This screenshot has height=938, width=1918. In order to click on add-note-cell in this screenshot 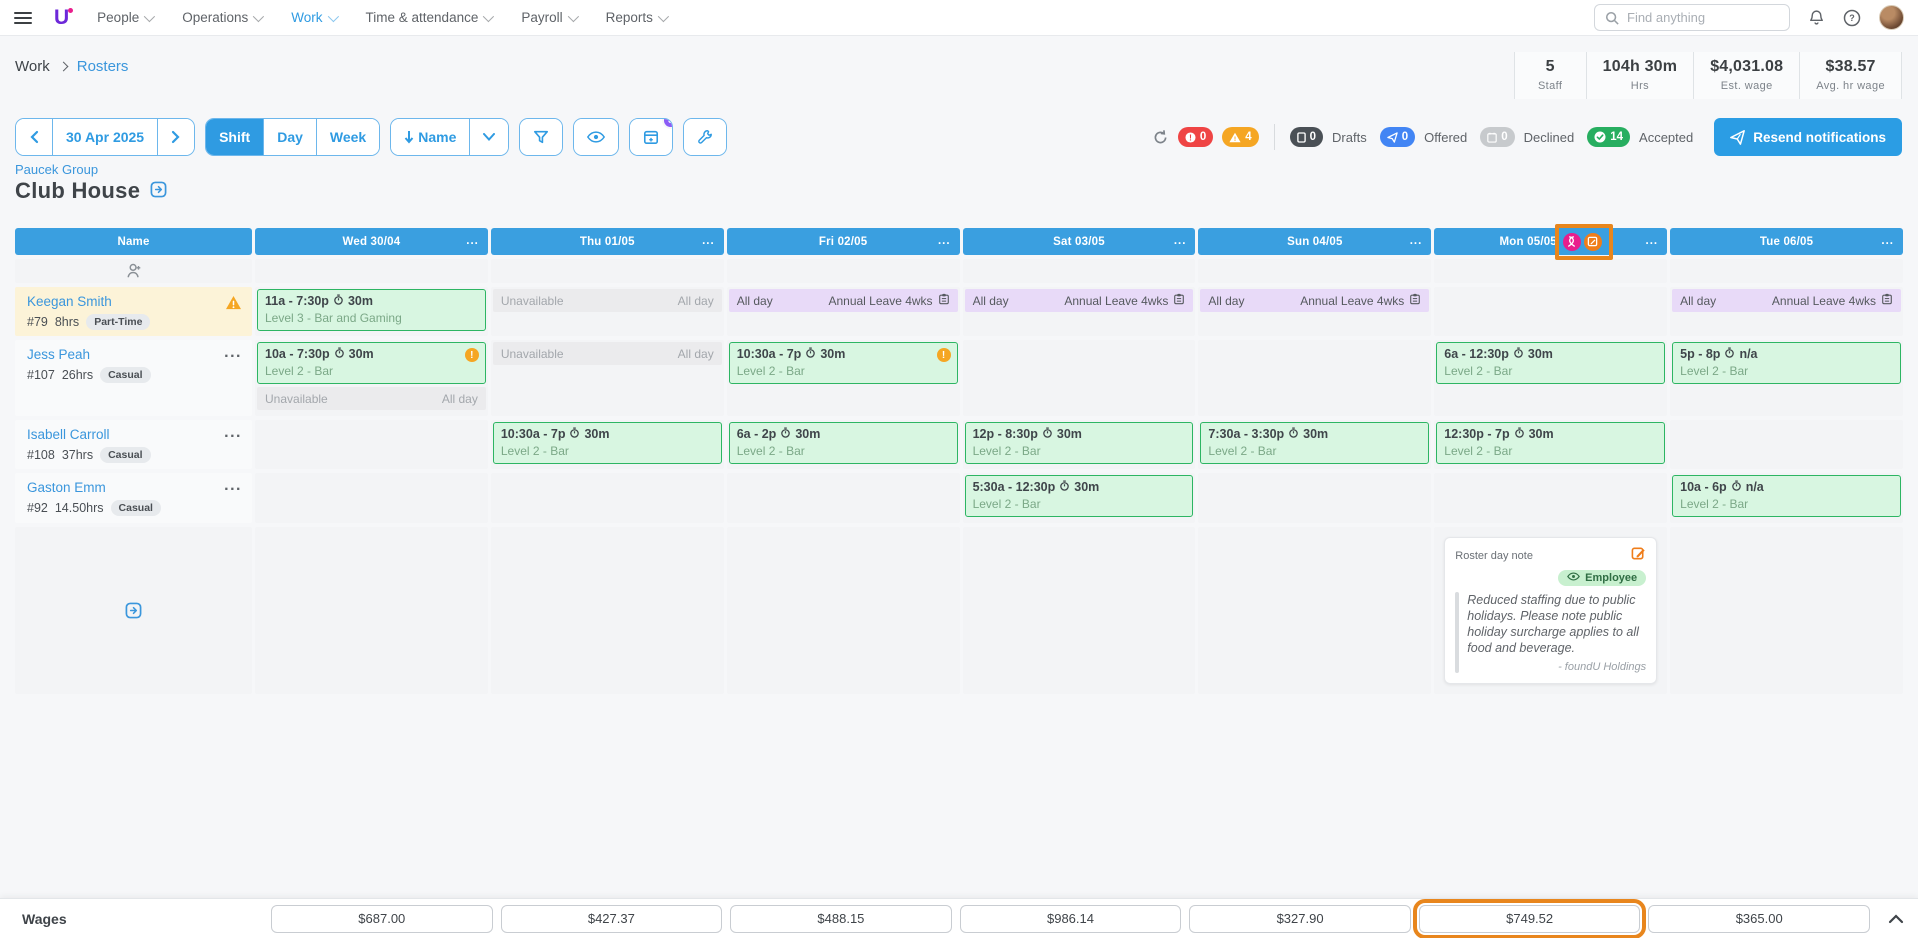, I will do `click(133, 610)`.